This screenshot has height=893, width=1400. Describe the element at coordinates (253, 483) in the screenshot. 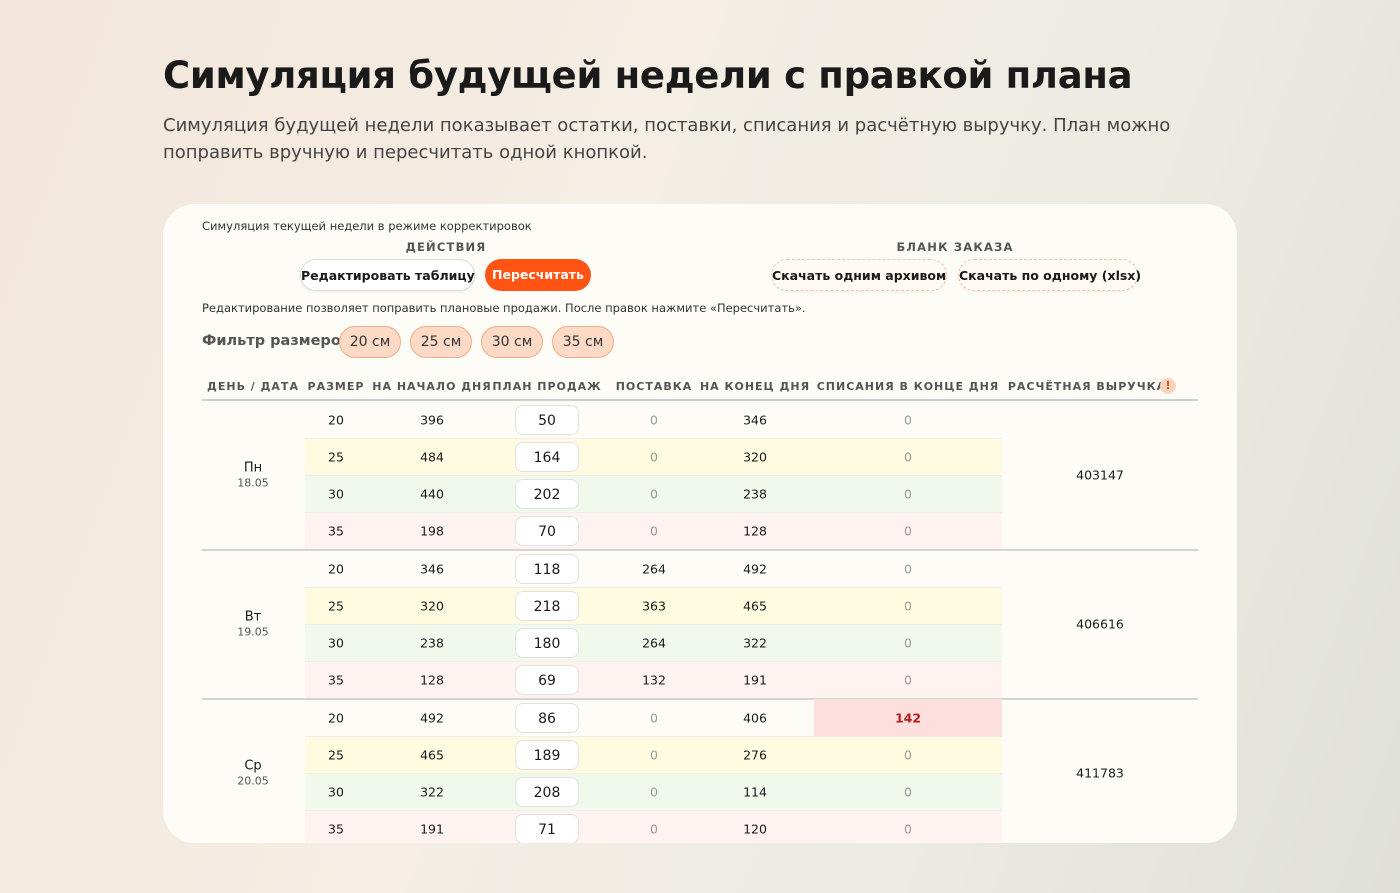

I see `day-date: 18.05` at that location.